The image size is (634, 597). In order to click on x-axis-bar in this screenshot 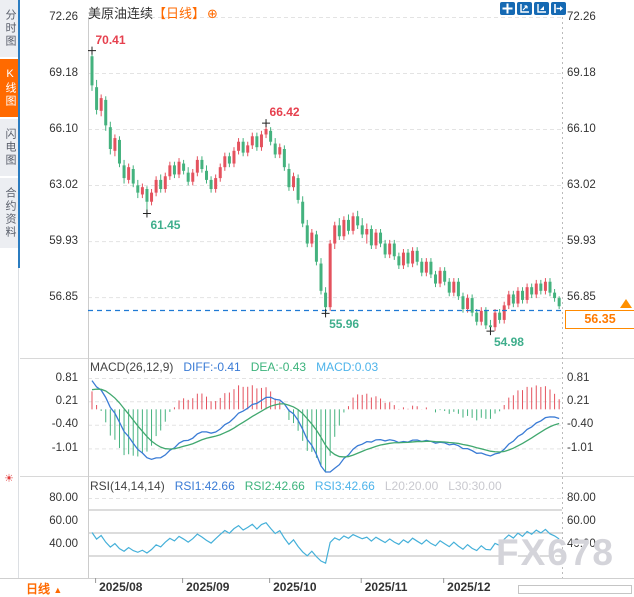, I will do `click(317, 586)`.